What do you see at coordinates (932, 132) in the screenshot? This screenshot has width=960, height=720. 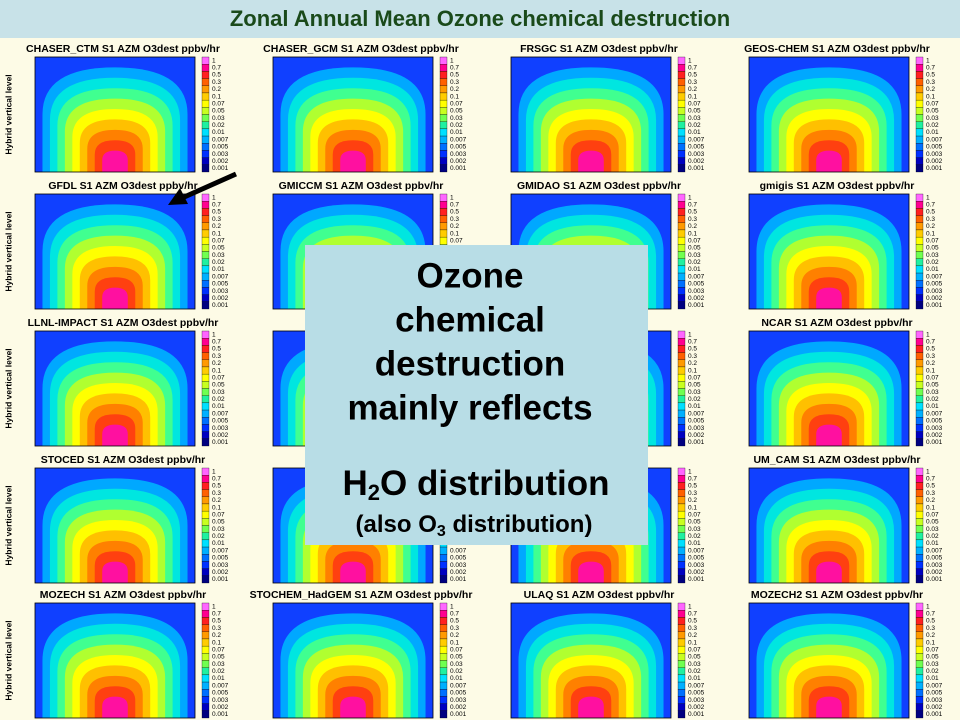 I see `colorbar-label: 0.01` at bounding box center [932, 132].